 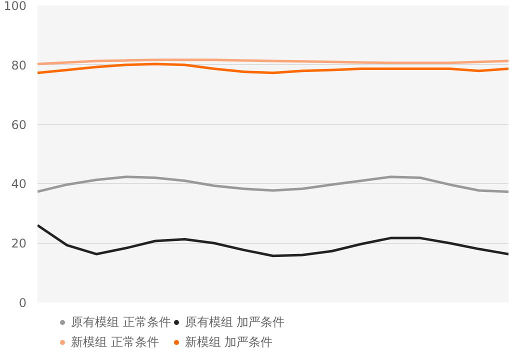 What do you see at coordinates (19, 184) in the screenshot?
I see `y-tick-label: 40` at bounding box center [19, 184].